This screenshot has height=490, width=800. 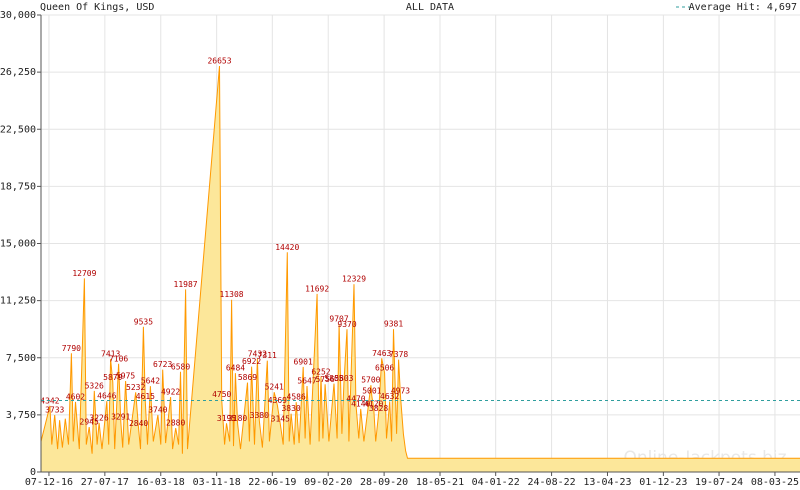 What do you see at coordinates (150, 381) in the screenshot?
I see `data-label: 5642` at bounding box center [150, 381].